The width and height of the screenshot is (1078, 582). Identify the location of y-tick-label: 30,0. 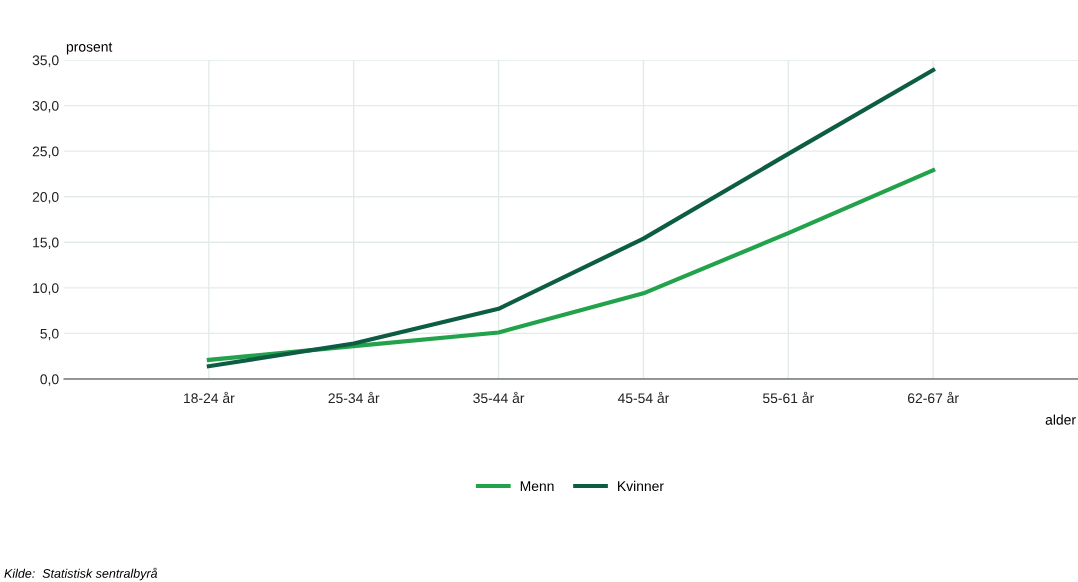
(45, 106).